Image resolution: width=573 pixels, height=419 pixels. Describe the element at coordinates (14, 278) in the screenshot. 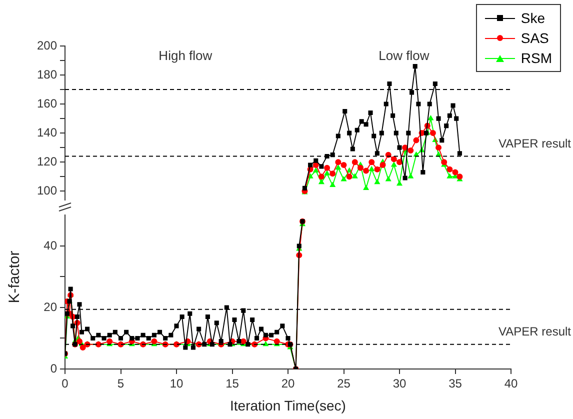

I see `y-axis-title: K-factor` at that location.